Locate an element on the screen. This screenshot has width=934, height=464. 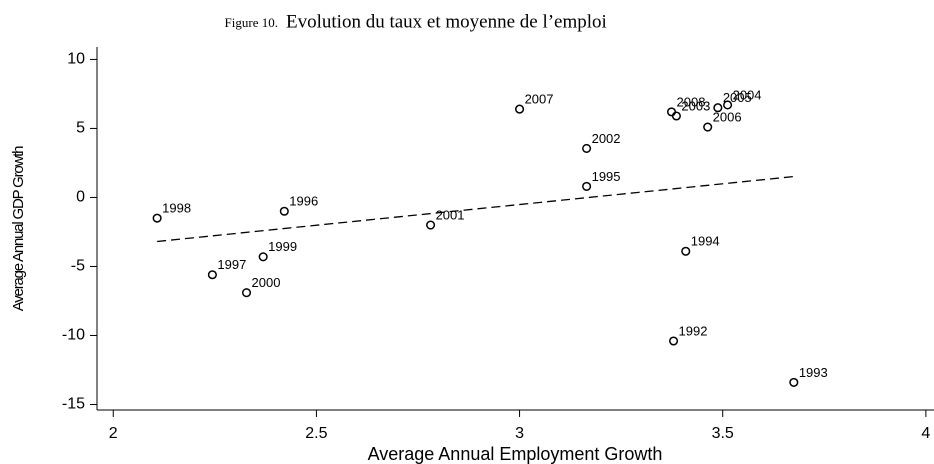
y-tick-label: -15 is located at coordinates (73, 404).